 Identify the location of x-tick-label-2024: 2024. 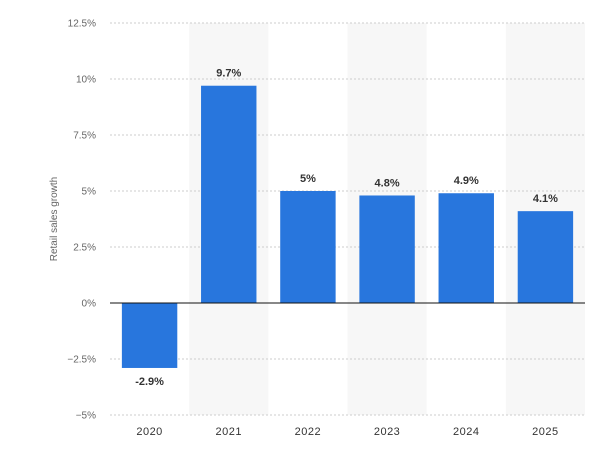
(466, 432).